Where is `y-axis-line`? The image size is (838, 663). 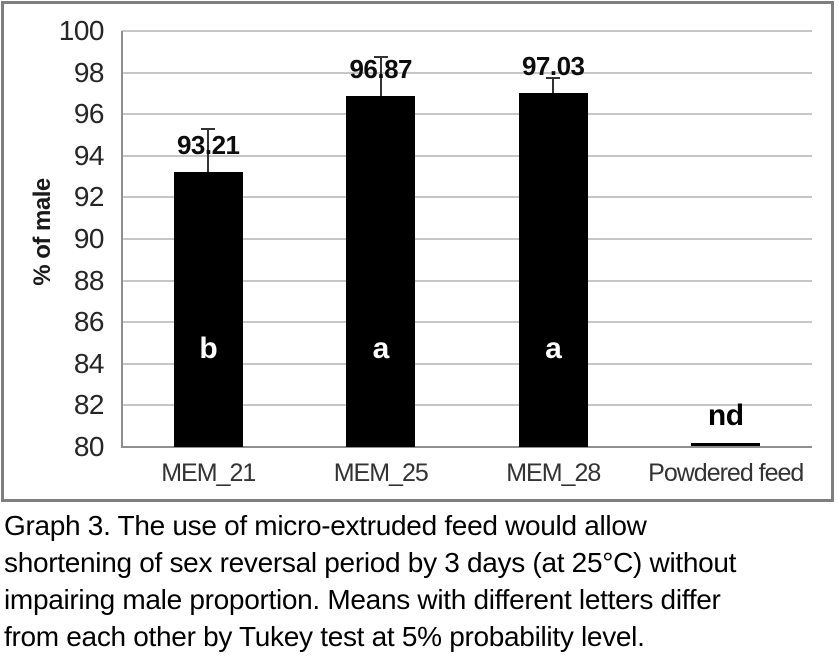
y-axis-line is located at coordinates (122, 239).